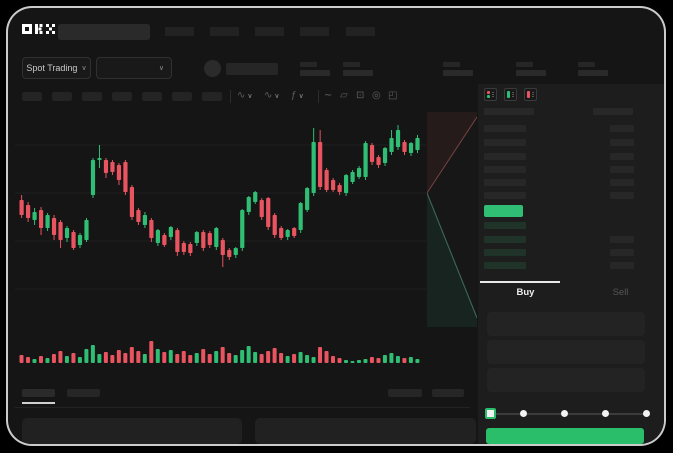 The width and height of the screenshot is (673, 453). Describe the element at coordinates (38, 393) in the screenshot. I see `bottom-tab-orders` at that location.